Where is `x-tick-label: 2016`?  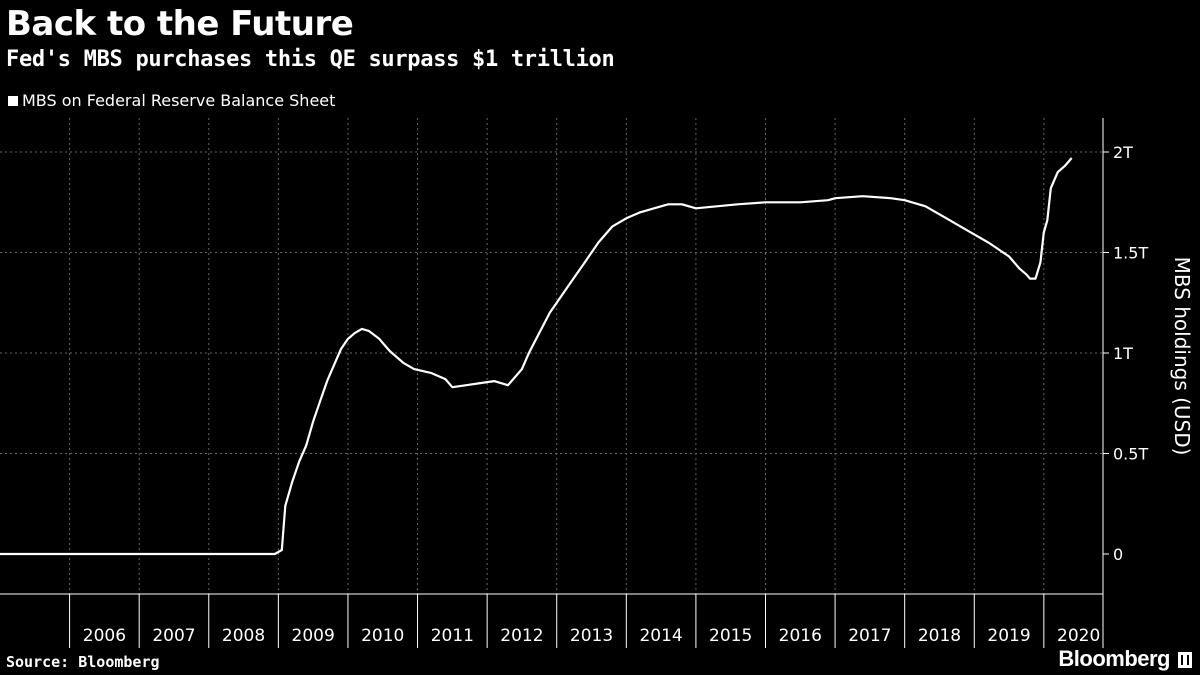
x-tick-label: 2016 is located at coordinates (800, 636).